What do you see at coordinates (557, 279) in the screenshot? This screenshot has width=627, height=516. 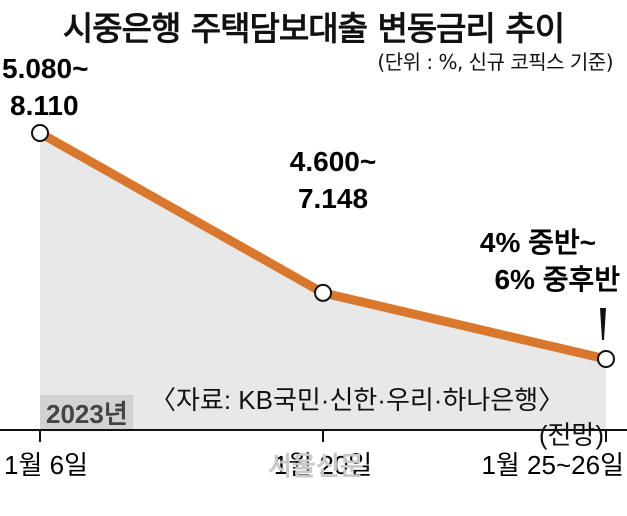 I see `data-label: 6% 중후반` at bounding box center [557, 279].